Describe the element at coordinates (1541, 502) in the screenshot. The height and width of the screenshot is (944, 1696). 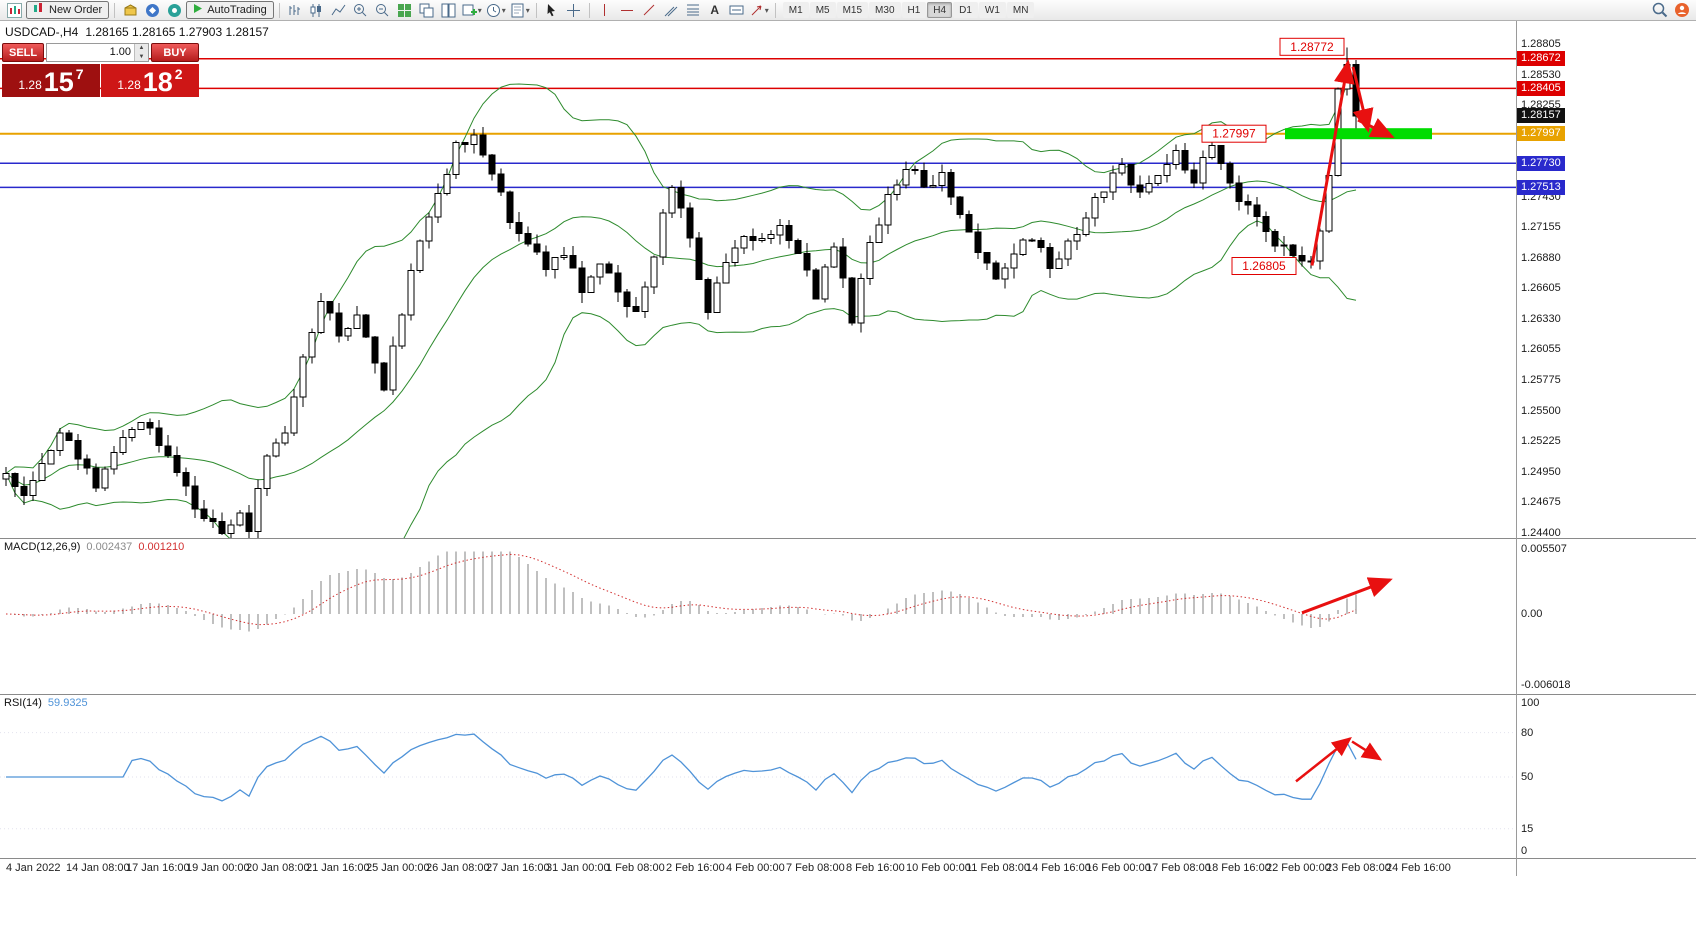
I see `price-tick: 1.24675` at that location.